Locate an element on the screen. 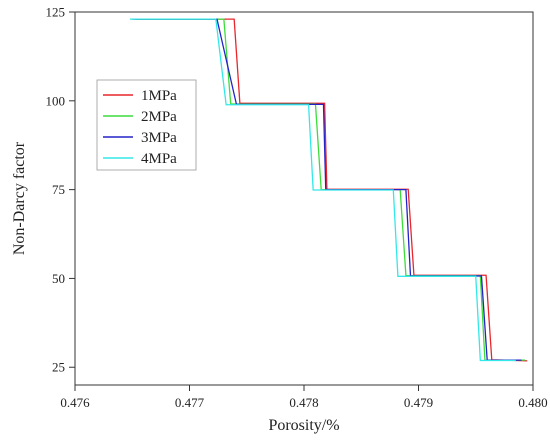 The height and width of the screenshot is (448, 550). legend-label: 3MPa is located at coordinates (159, 138).